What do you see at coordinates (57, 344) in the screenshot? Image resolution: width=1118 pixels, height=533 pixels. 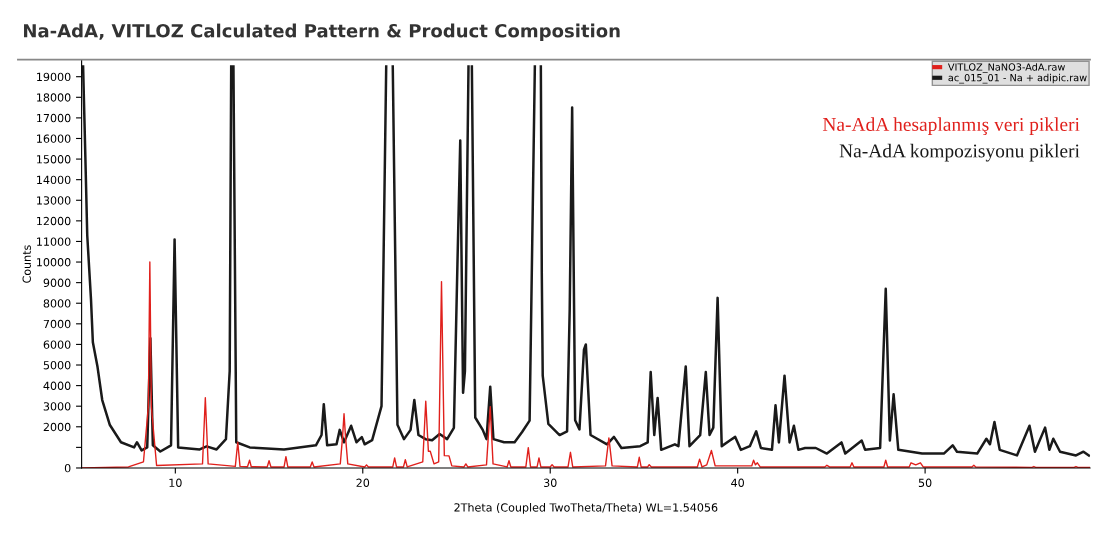 I see `y-tick-label: 6000` at bounding box center [57, 344].